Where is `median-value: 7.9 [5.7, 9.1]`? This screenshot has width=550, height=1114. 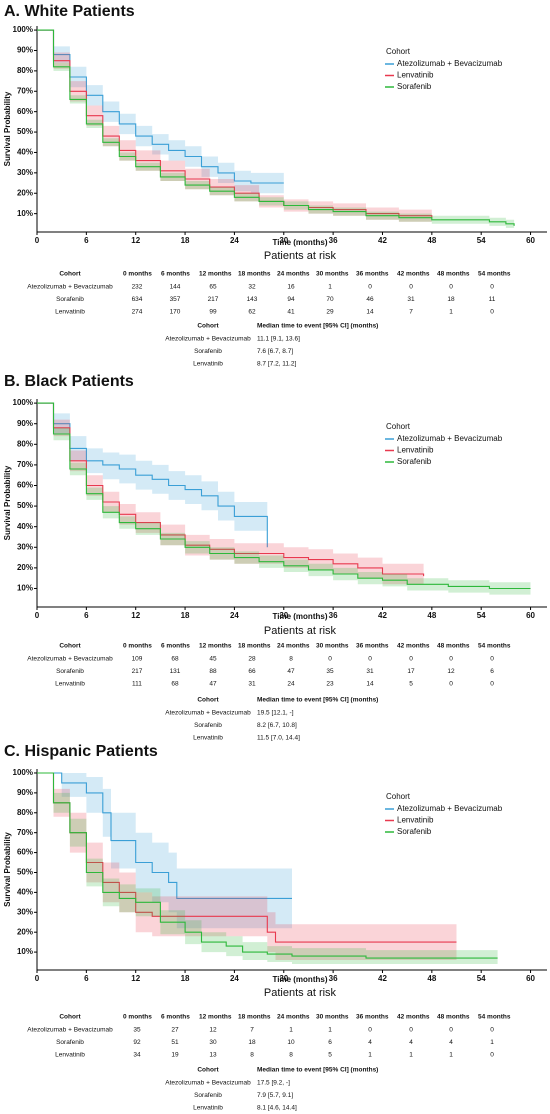 median-value: 7.9 [5.7, 9.1] is located at coordinates (275, 1095).